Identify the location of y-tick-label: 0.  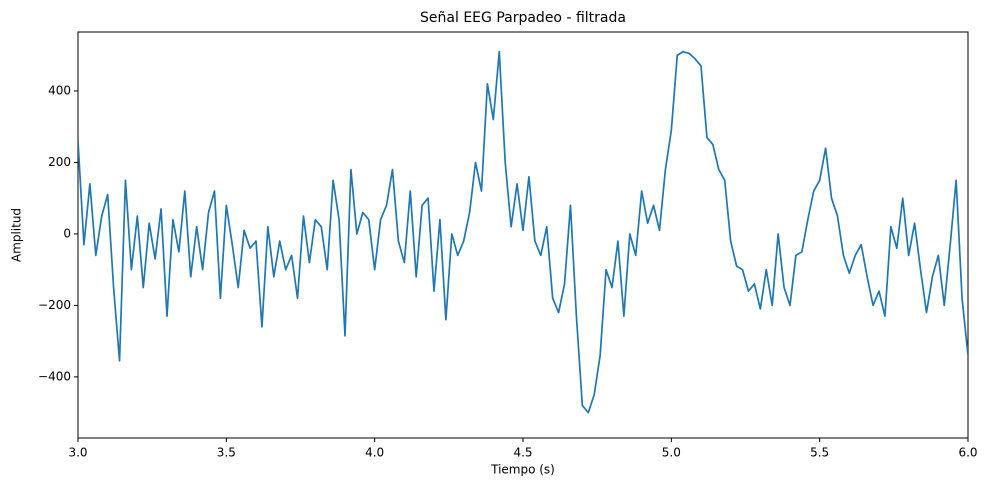
(67, 233).